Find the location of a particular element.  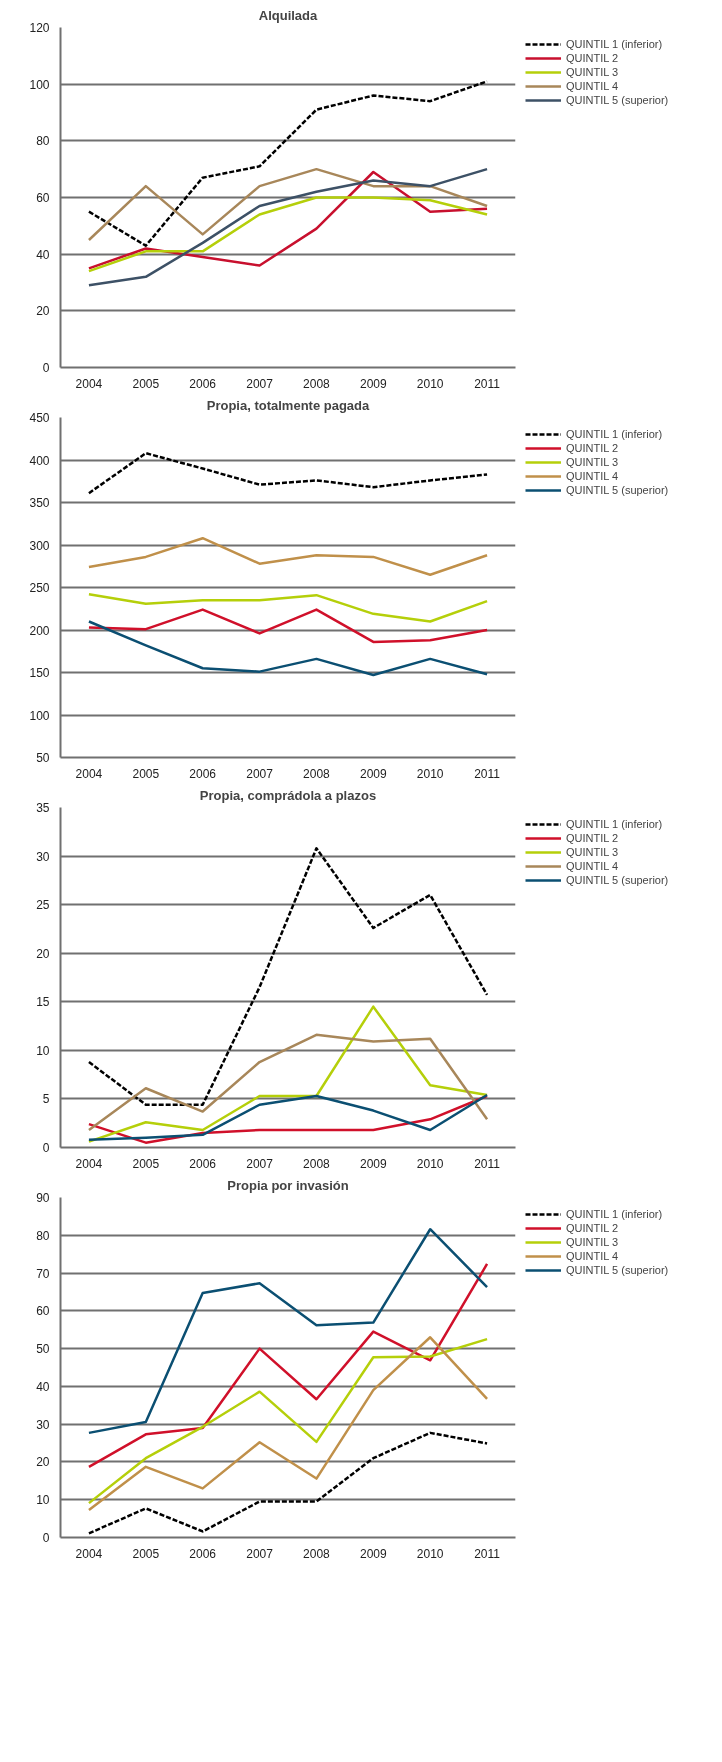

chart-title: Propia, totalmente pagada is located at coordinates (288, 405).